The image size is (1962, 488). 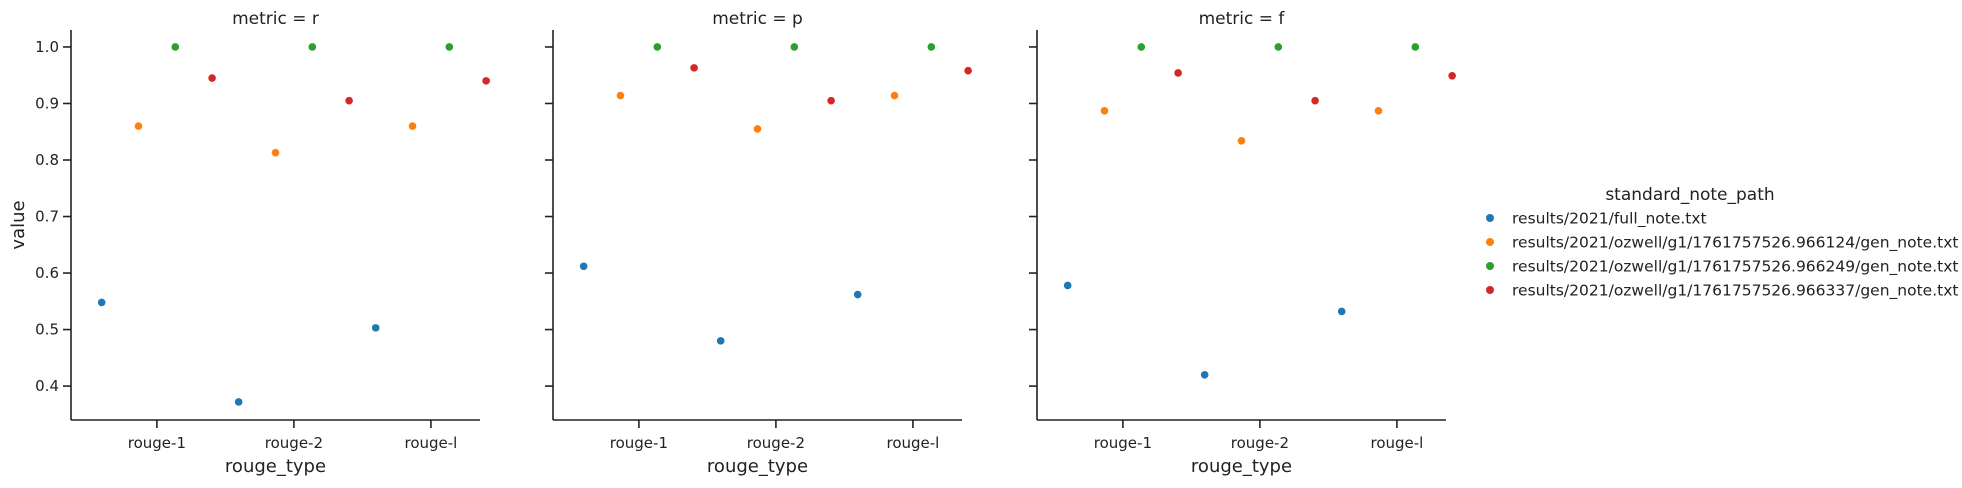 What do you see at coordinates (47, 273) in the screenshot?
I see `y-tick-label: 0.6` at bounding box center [47, 273].